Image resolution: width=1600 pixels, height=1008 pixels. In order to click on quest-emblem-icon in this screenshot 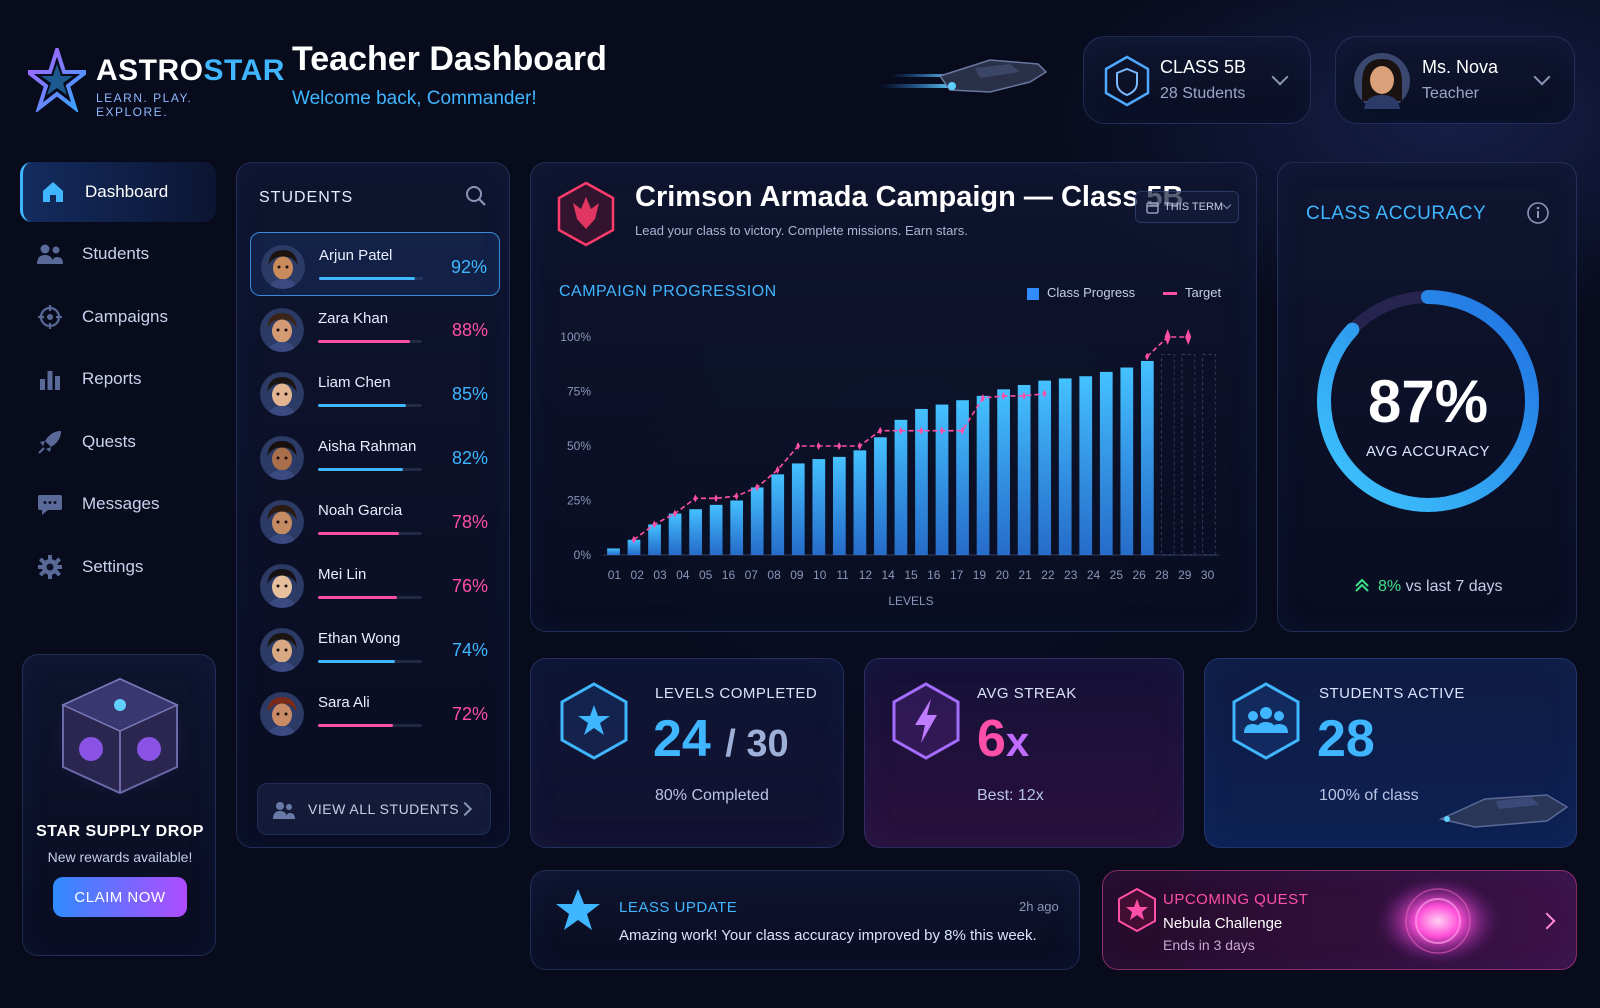, I will do `click(1137, 910)`.